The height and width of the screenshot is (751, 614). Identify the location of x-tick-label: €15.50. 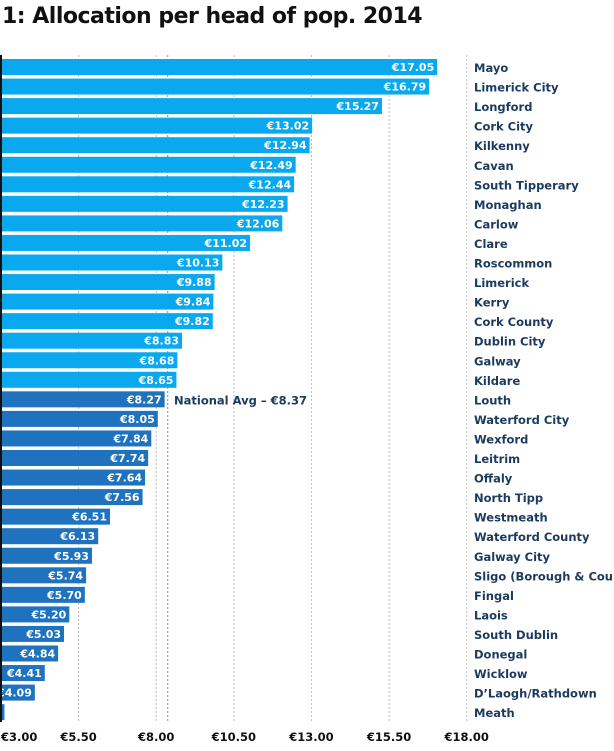
(388, 737).